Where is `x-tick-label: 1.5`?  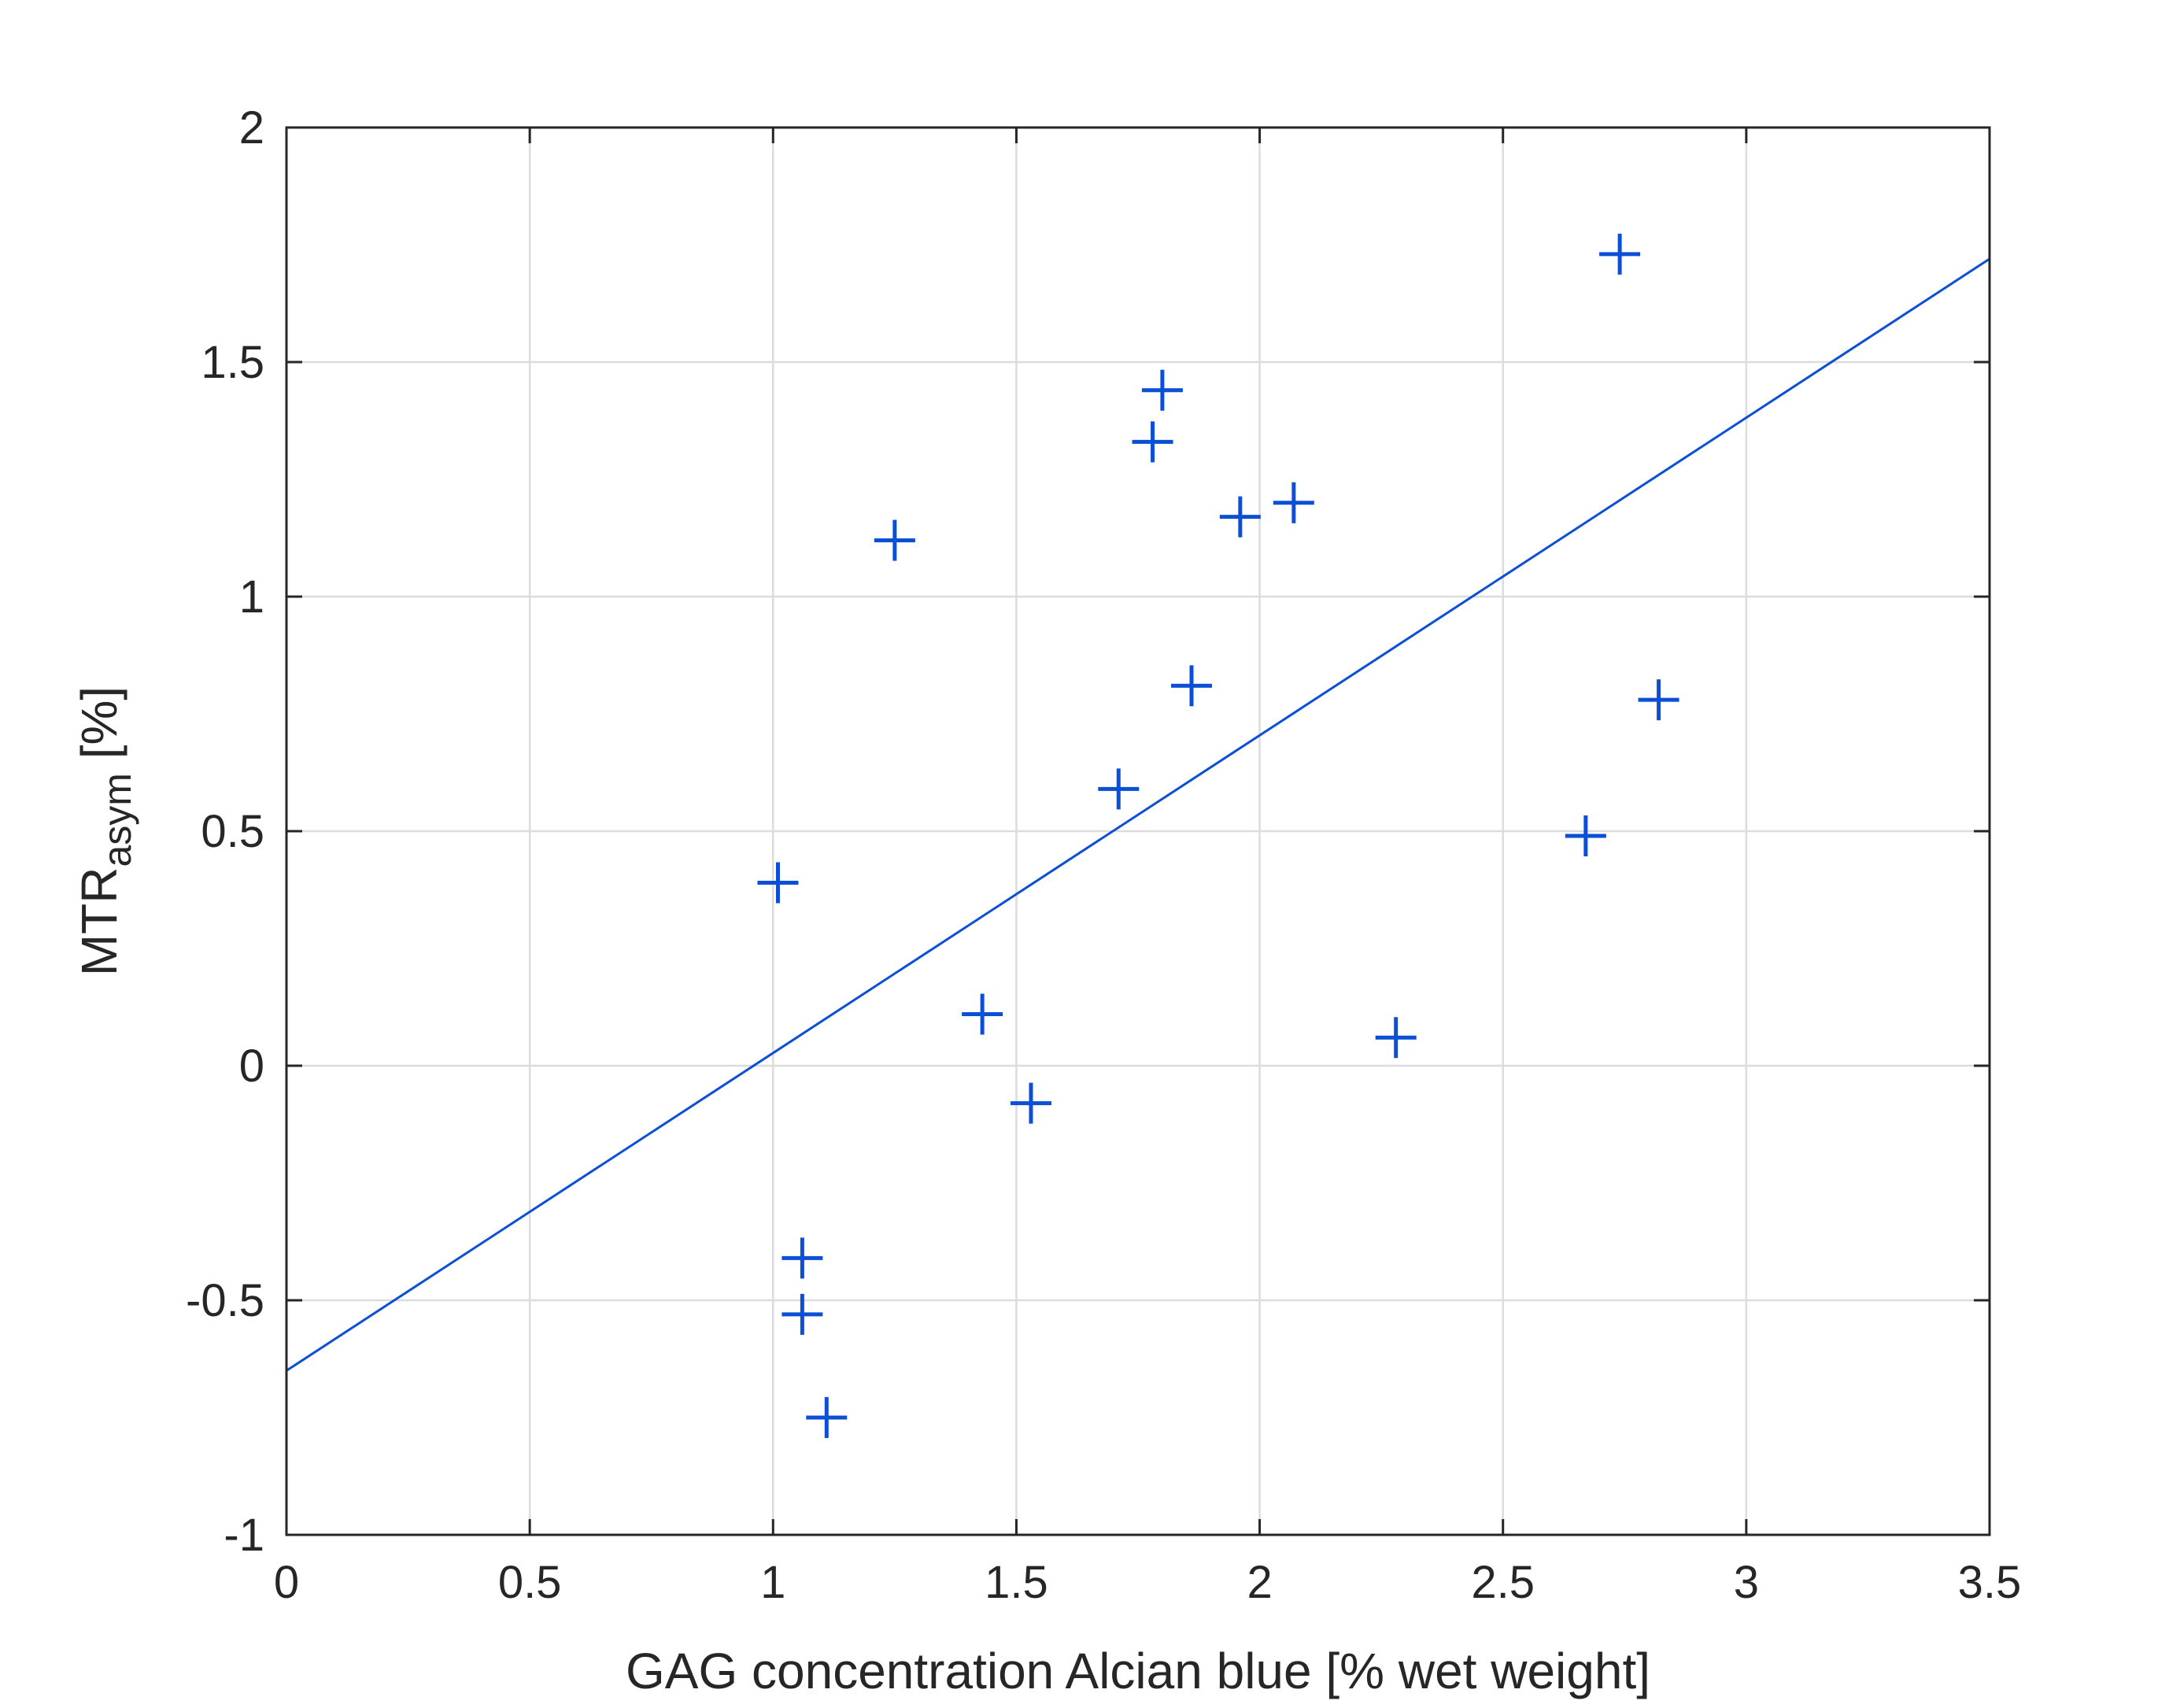 x-tick-label: 1.5 is located at coordinates (1016, 1582).